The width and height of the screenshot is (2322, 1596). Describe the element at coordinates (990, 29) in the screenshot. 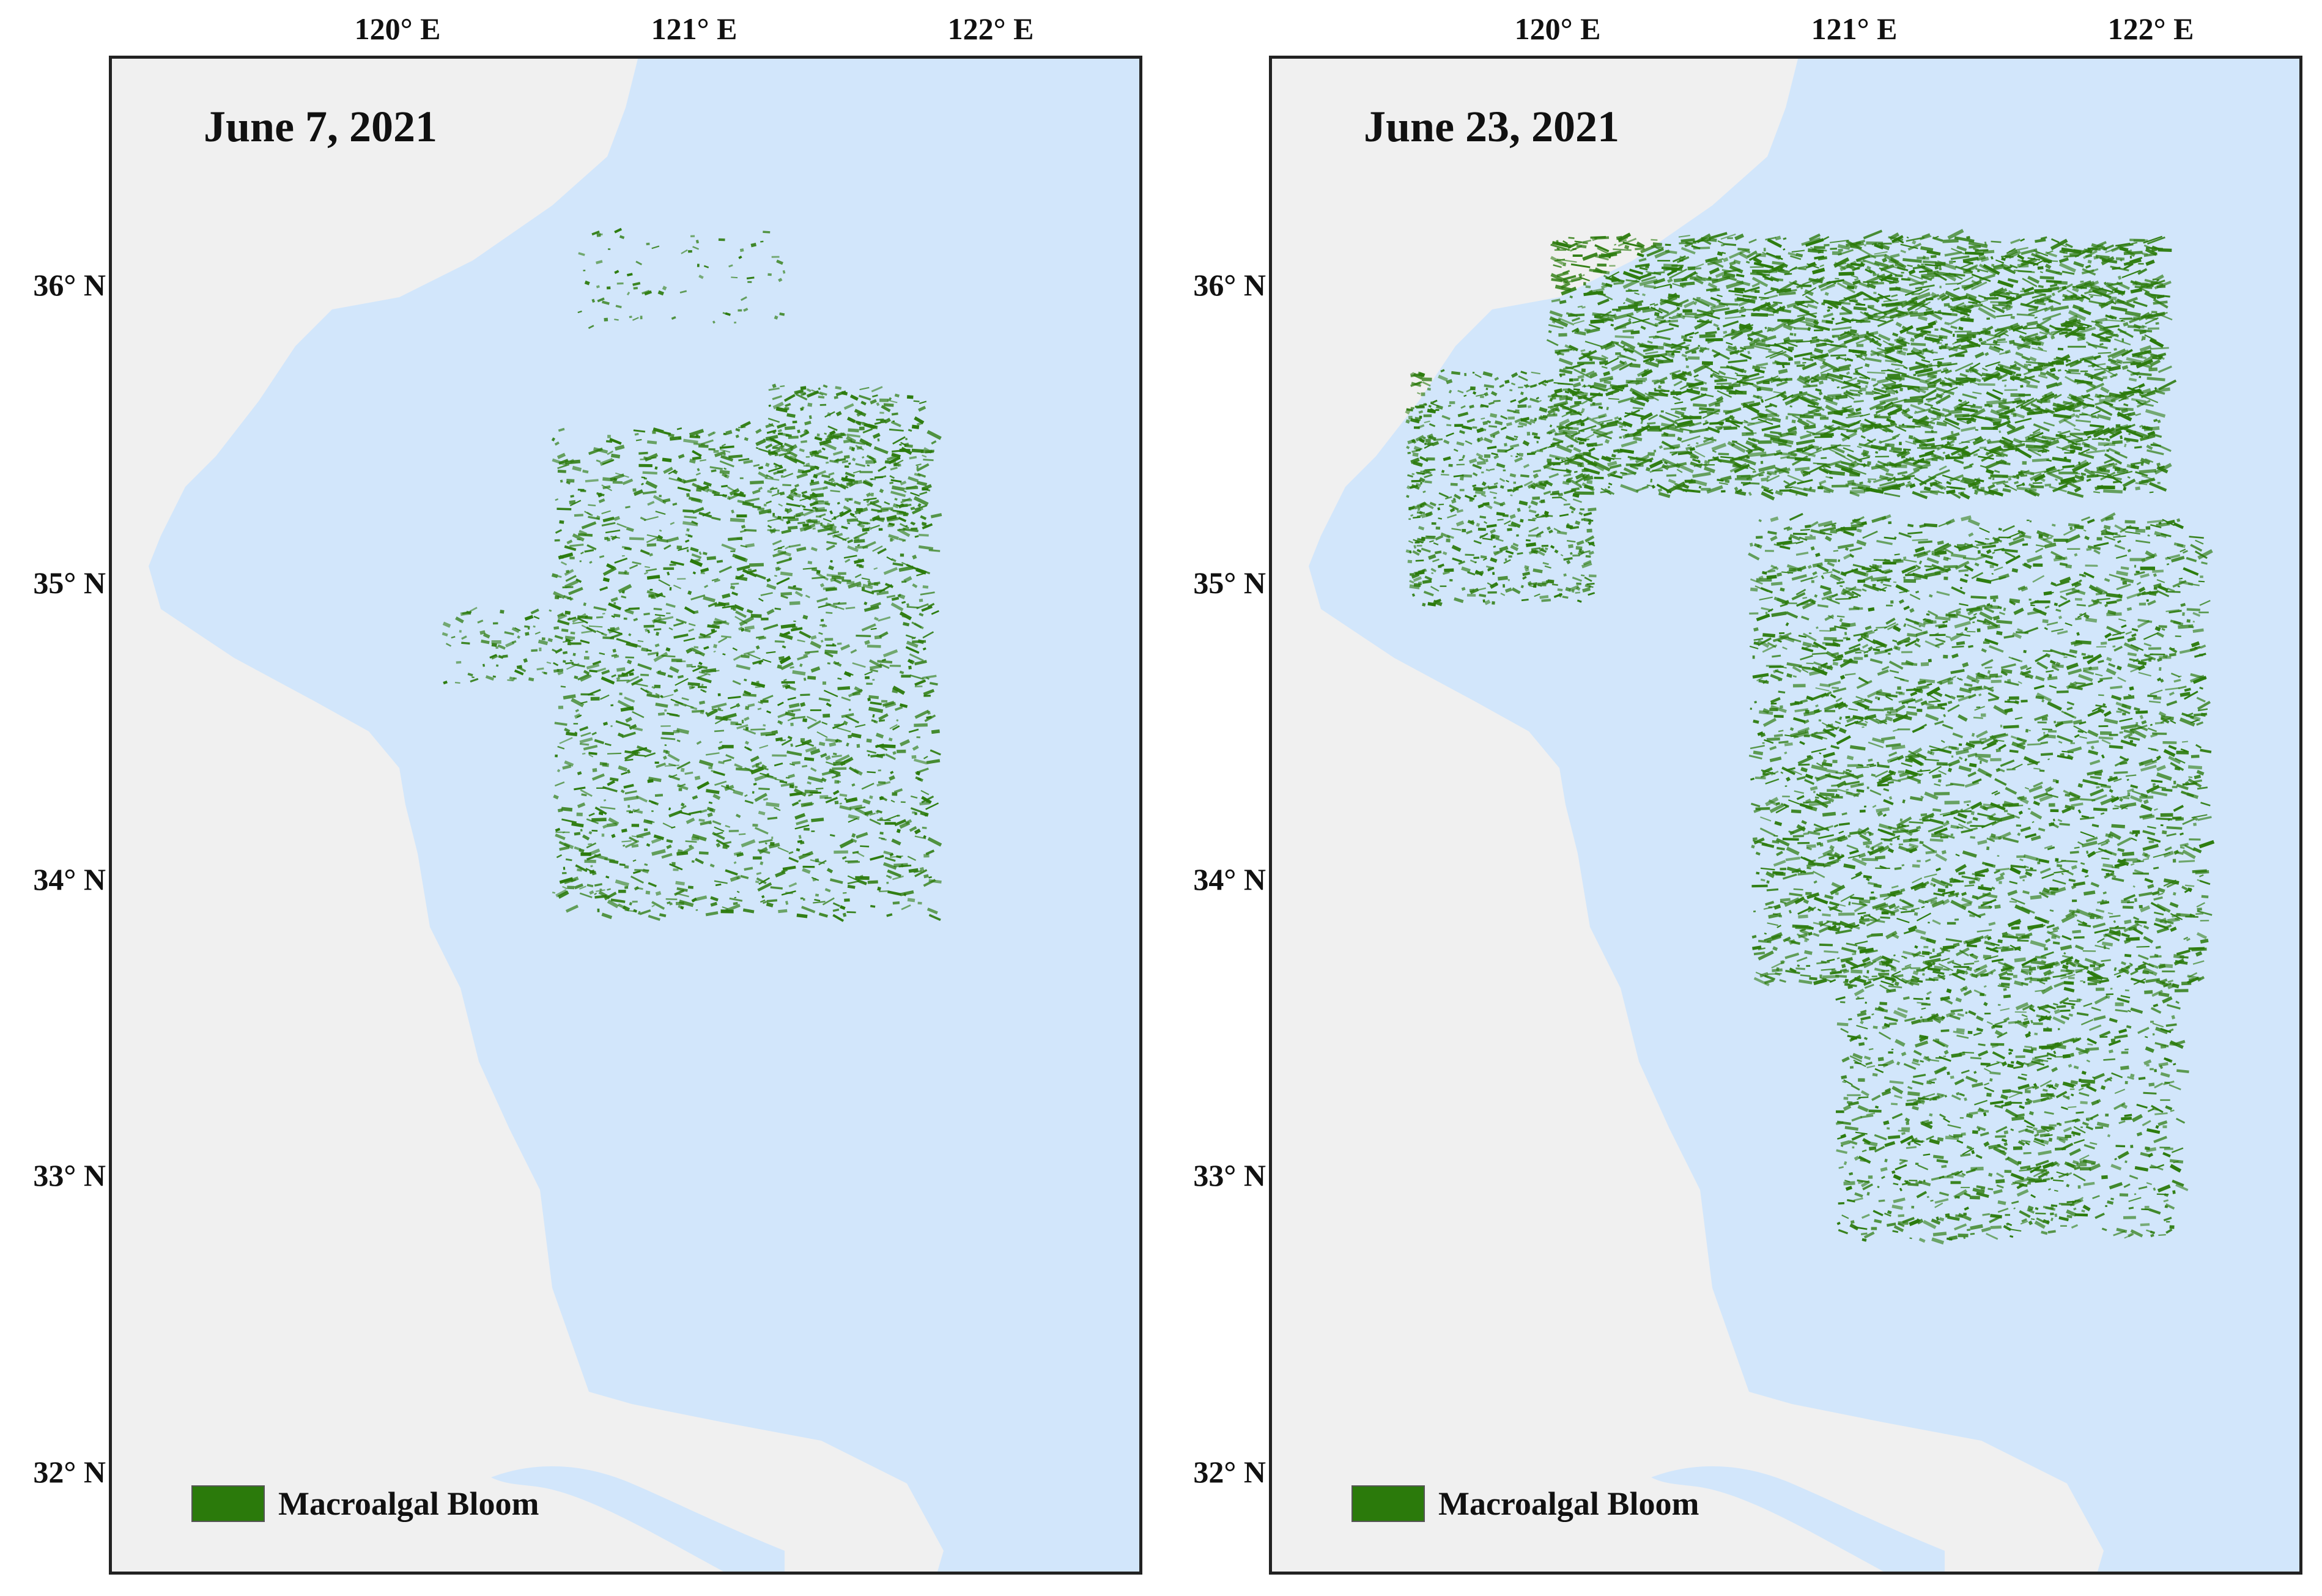

I see `lon-label-122: 122° E` at that location.